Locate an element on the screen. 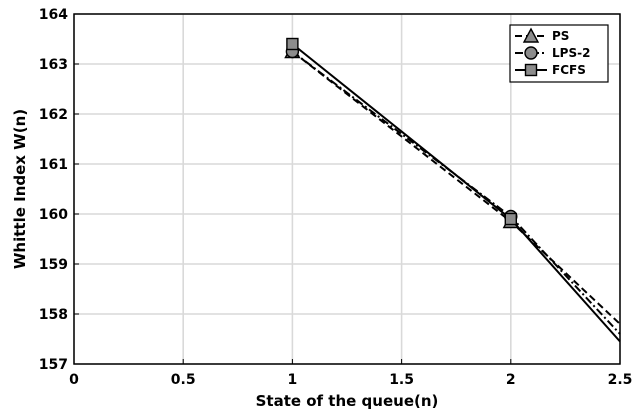 The image size is (635, 412). x-tick-label: 1 is located at coordinates (293, 380).